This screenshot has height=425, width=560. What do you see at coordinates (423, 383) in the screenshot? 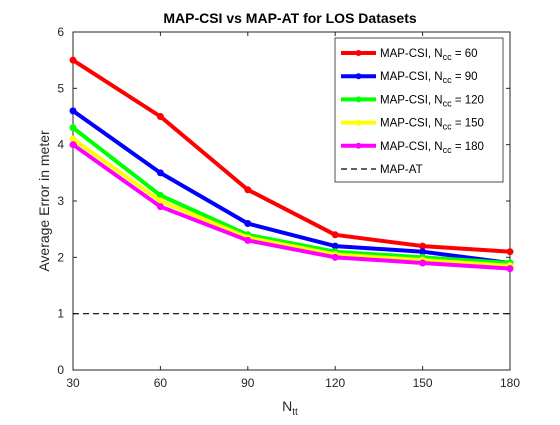
I see `x-tick-label: 150` at bounding box center [423, 383].